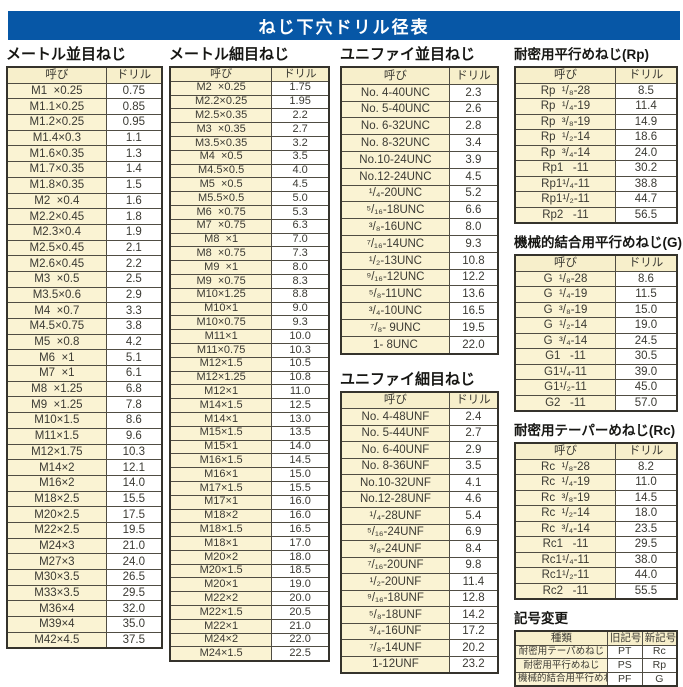 The image size is (683, 687). I want to click on name-cell: M18×2.5, so click(56, 499).